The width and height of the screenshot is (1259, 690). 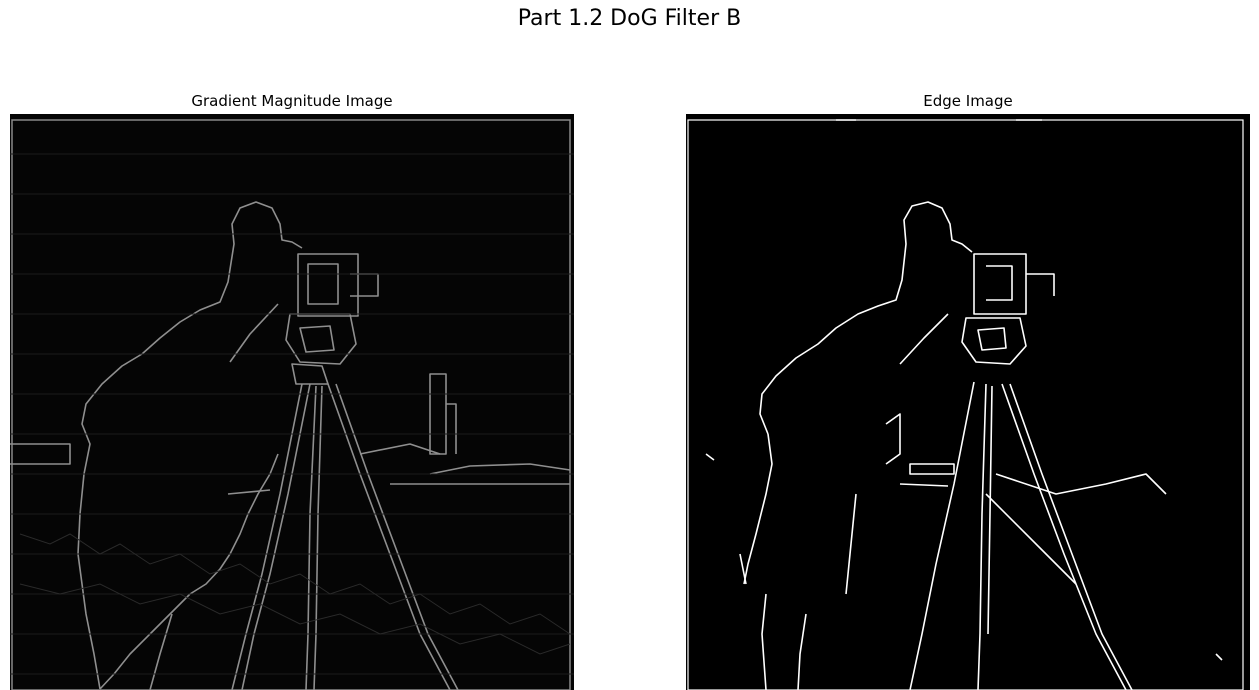 I want to click on edge-panel-title: Edge Image, so click(x=968, y=101).